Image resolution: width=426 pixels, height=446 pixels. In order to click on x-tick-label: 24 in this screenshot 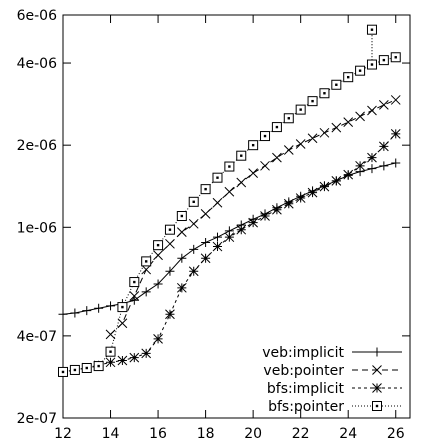, I will do `click(348, 434)`.